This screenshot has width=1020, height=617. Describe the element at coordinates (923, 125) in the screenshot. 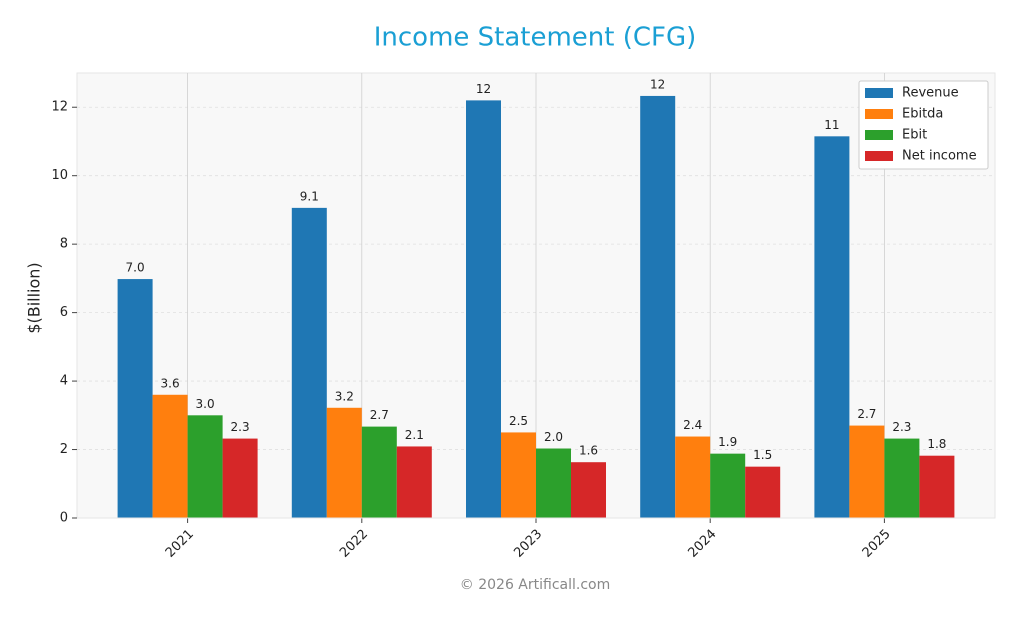

I see `legend-box` at that location.